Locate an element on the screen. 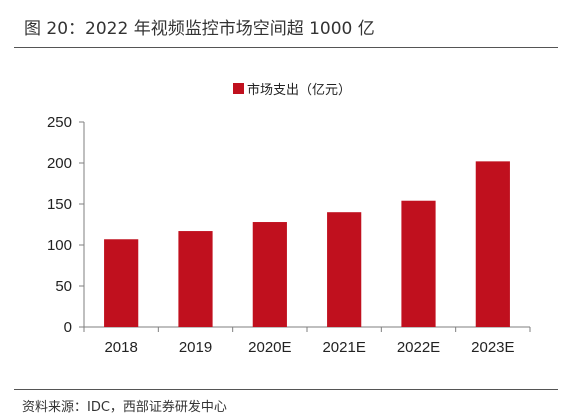 The height and width of the screenshot is (420, 572). x-tick-label: 2022E is located at coordinates (418, 347).